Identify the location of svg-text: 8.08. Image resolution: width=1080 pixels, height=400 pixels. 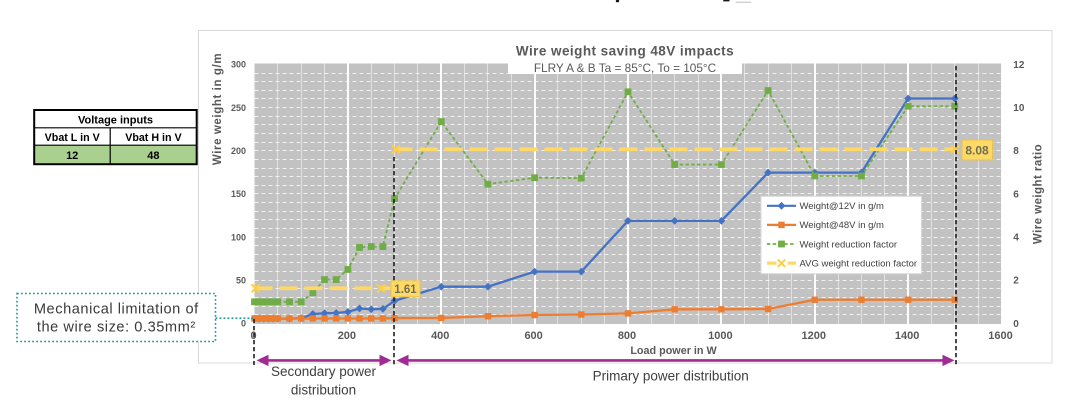
(977, 150).